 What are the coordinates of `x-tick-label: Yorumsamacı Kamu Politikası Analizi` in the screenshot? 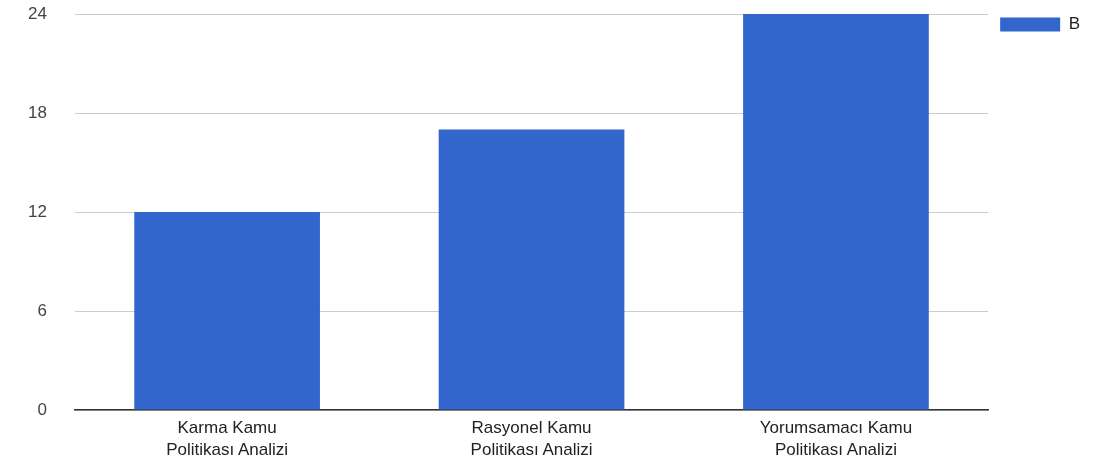 It's located at (836, 438).